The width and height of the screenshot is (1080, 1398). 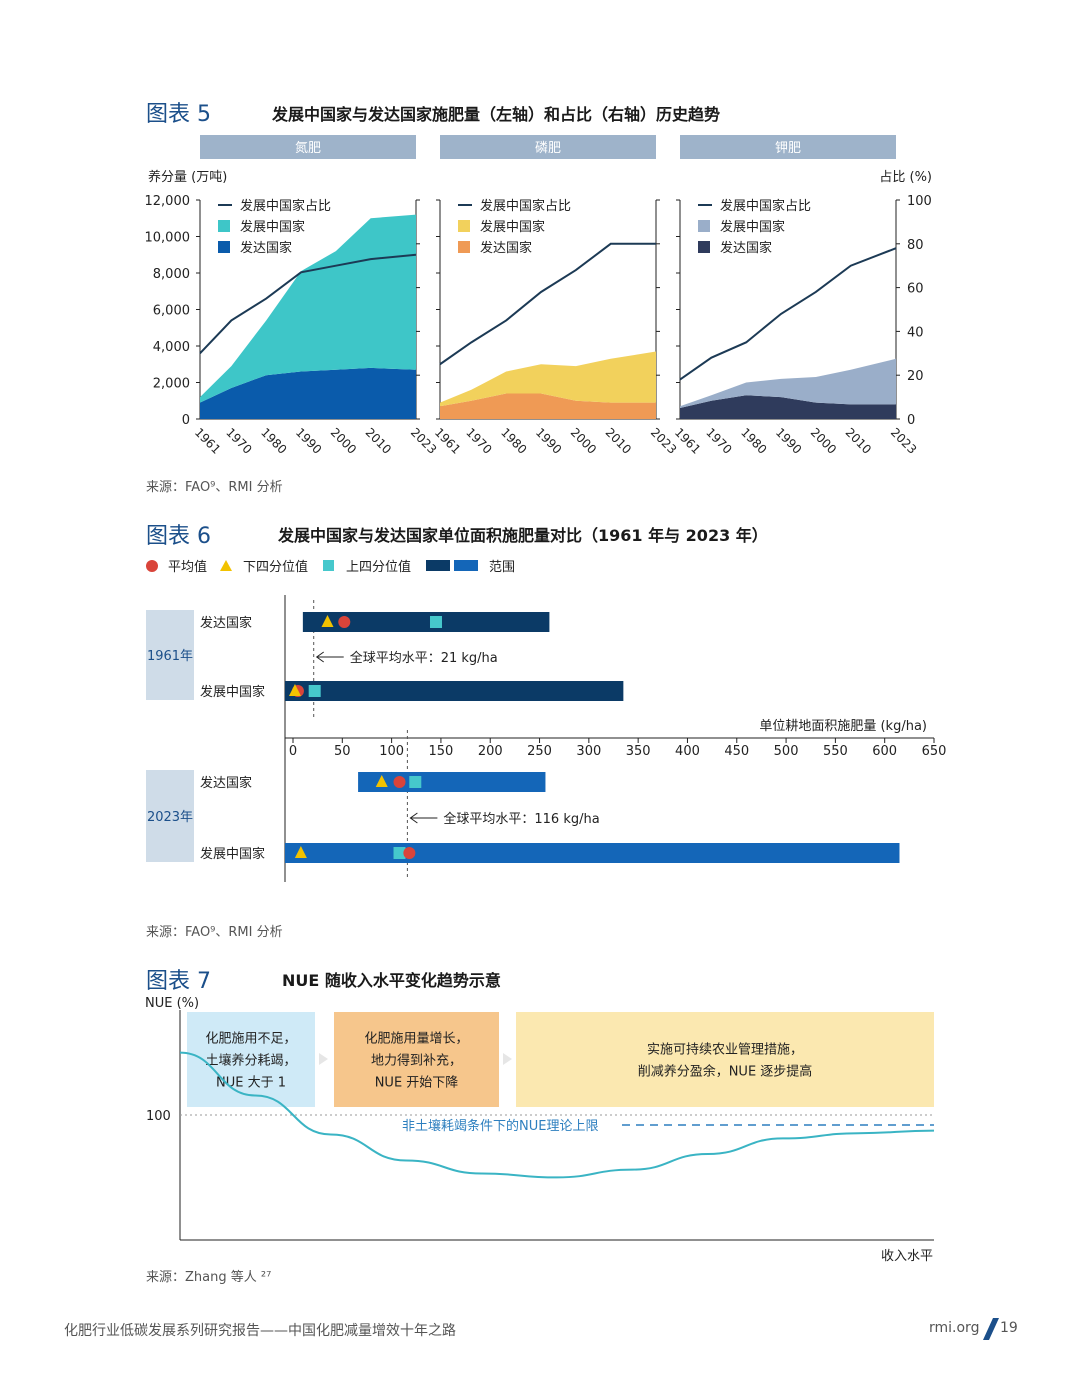 I want to click on x-tick-label: 550, so click(x=835, y=751).